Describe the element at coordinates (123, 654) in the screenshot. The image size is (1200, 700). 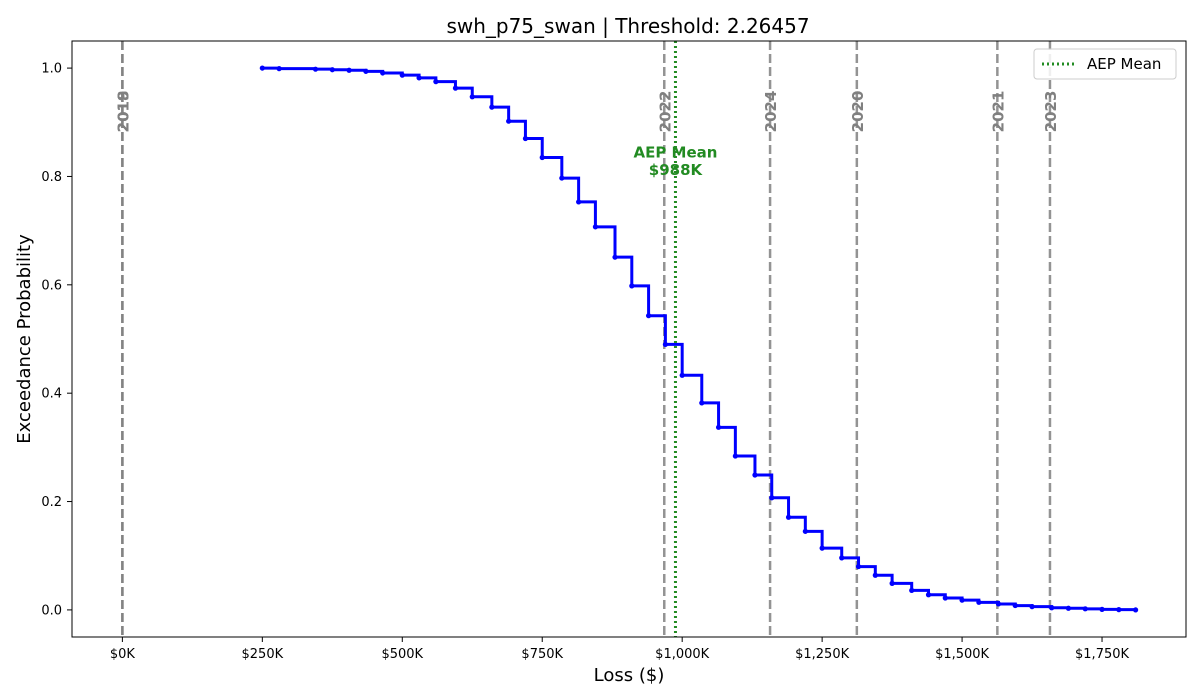
I see `x-tick-label: $0K` at that location.